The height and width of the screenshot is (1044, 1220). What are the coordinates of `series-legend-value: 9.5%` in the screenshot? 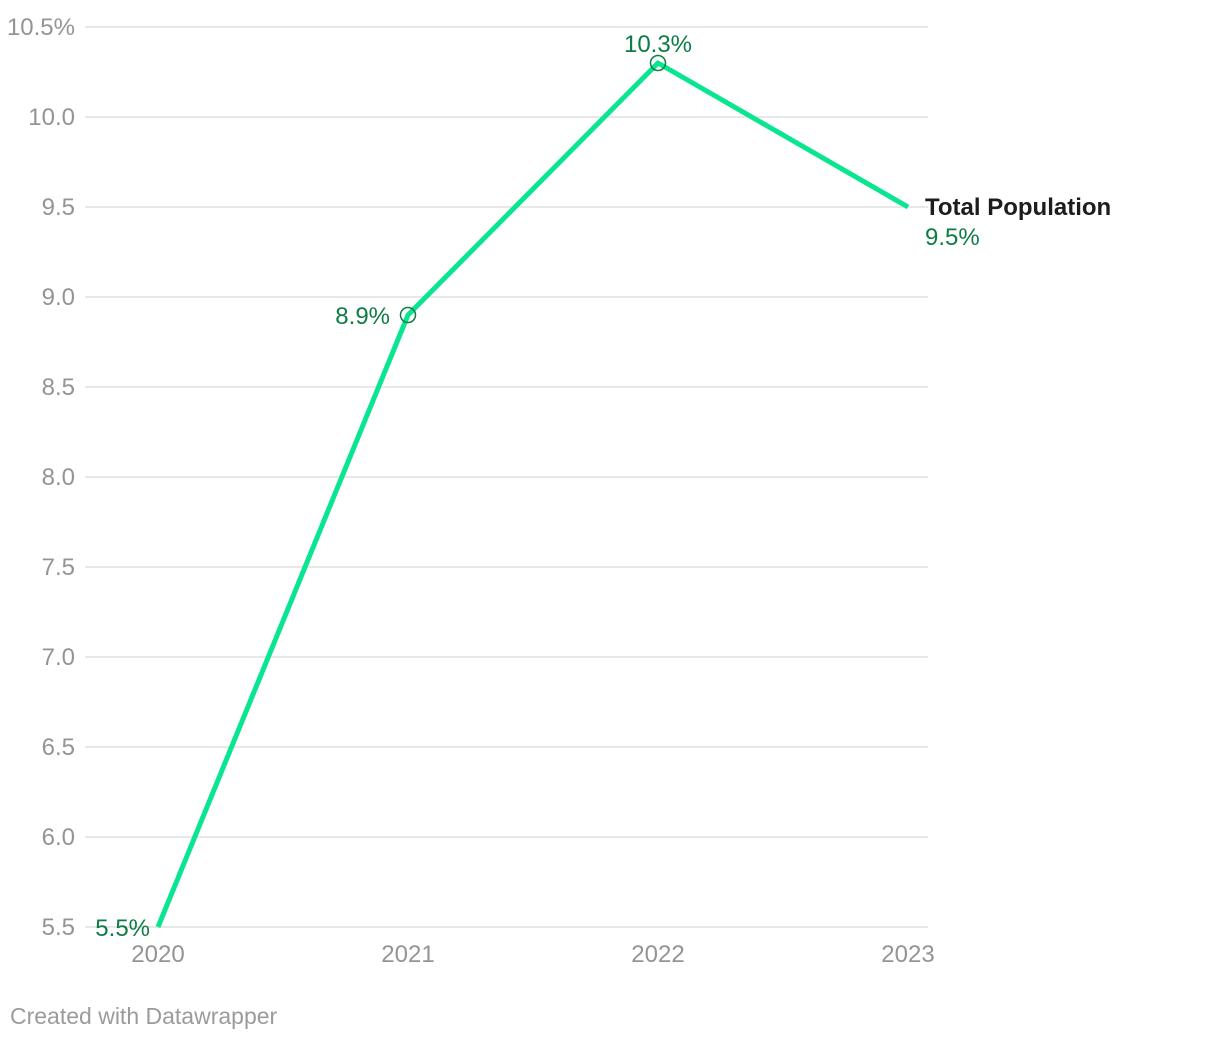 It's located at (952, 237).